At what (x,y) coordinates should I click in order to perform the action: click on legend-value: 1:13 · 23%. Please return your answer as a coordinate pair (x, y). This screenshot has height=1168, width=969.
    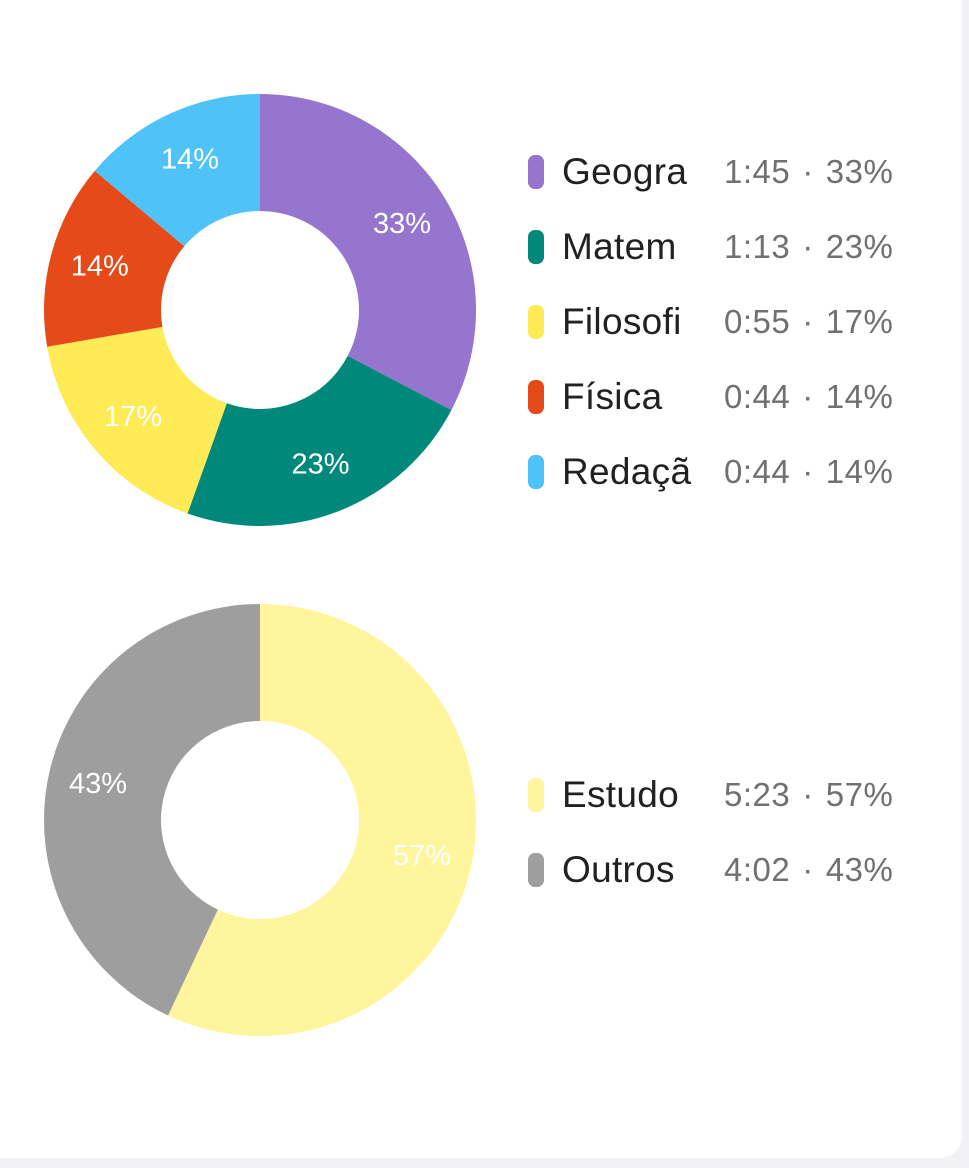
    Looking at the image, I should click on (808, 247).